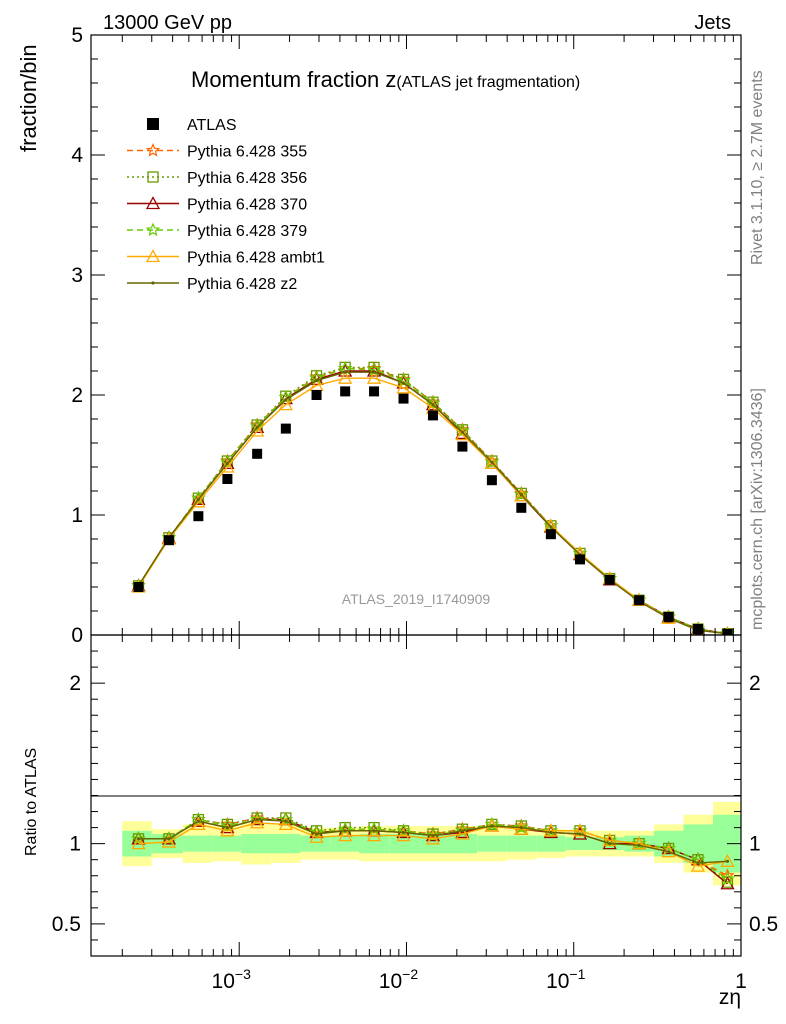 This screenshot has height=1024, width=786. What do you see at coordinates (28, 98) in the screenshot?
I see `main-ylabel: fraction/bin` at bounding box center [28, 98].